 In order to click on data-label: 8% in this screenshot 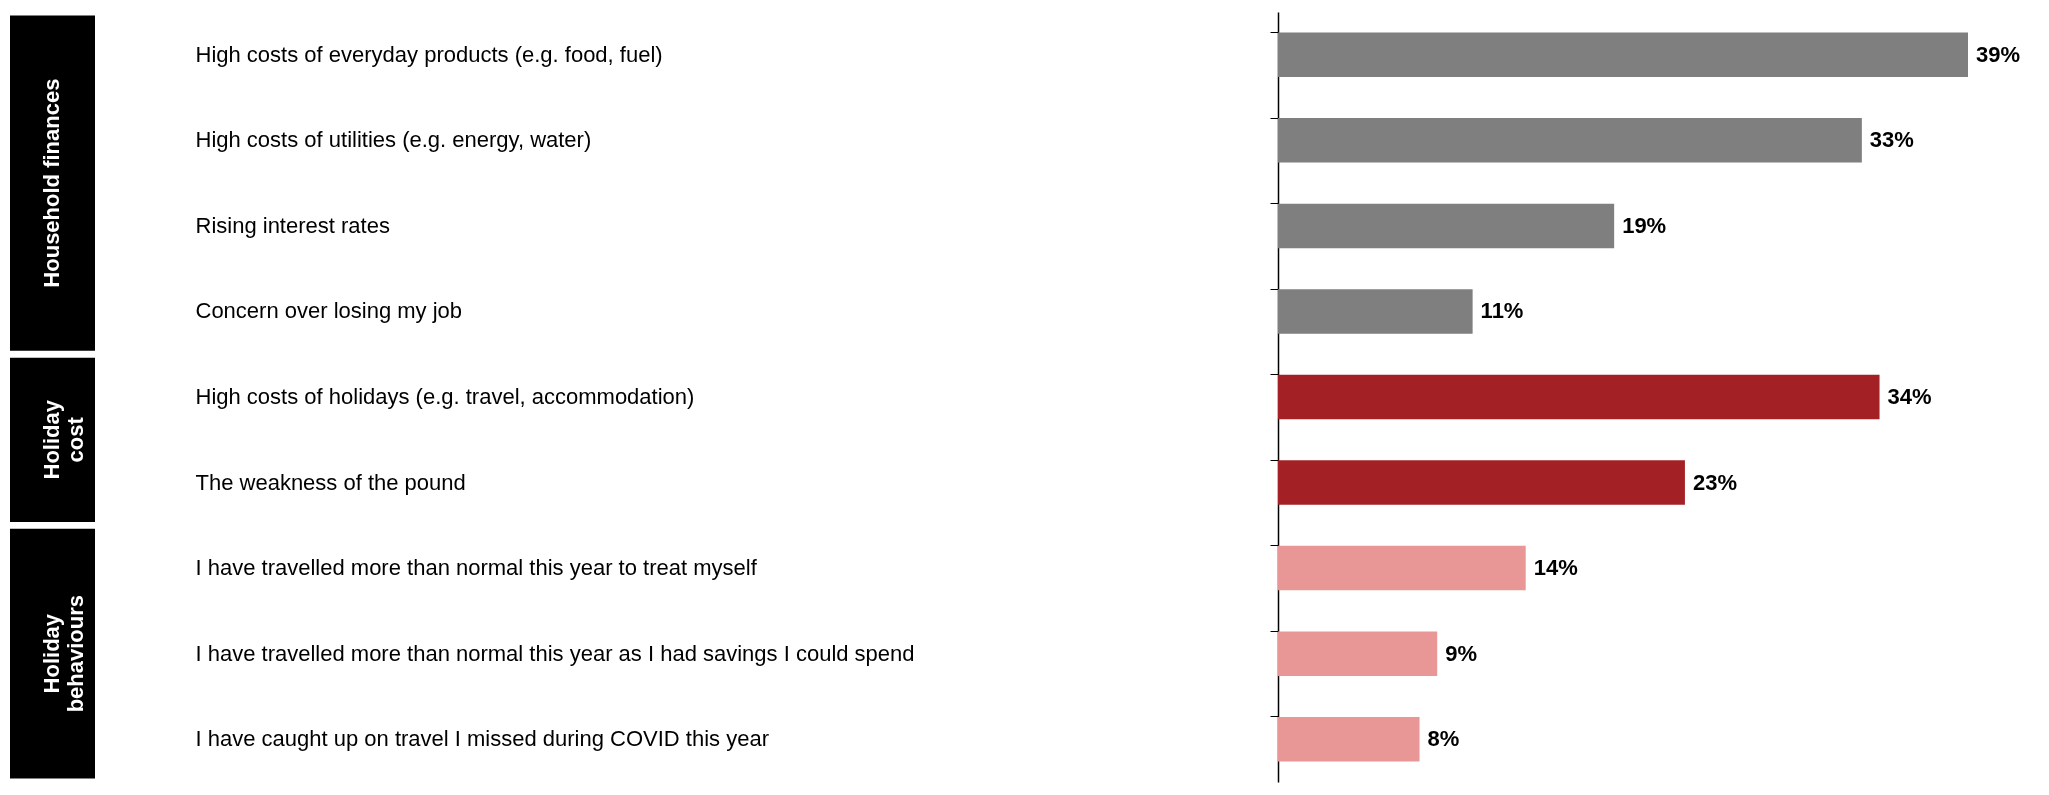, I will do `click(1443, 739)`.